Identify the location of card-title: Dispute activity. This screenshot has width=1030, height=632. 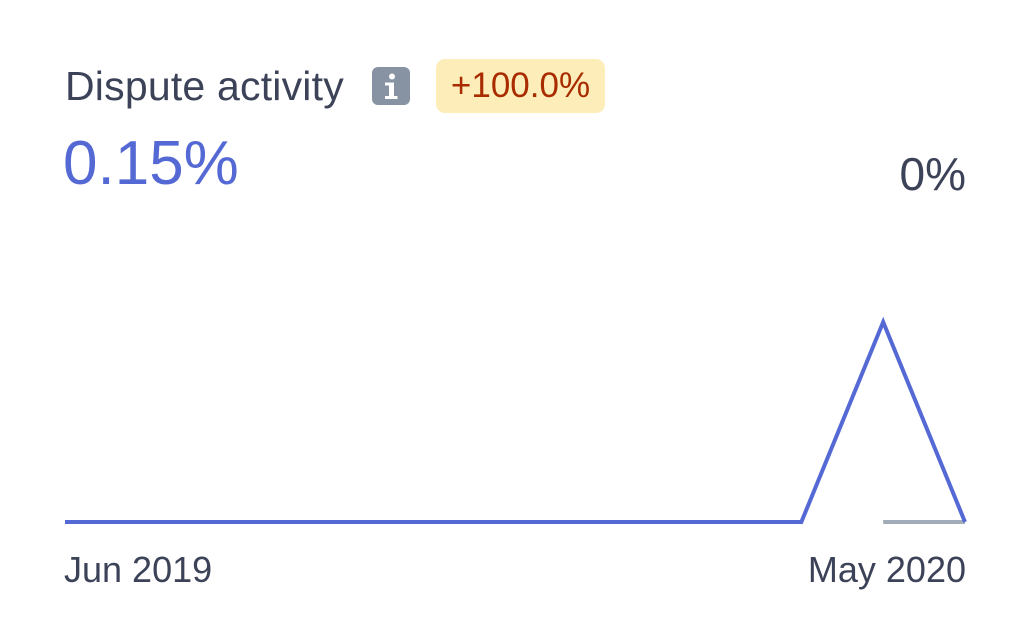
(204, 85).